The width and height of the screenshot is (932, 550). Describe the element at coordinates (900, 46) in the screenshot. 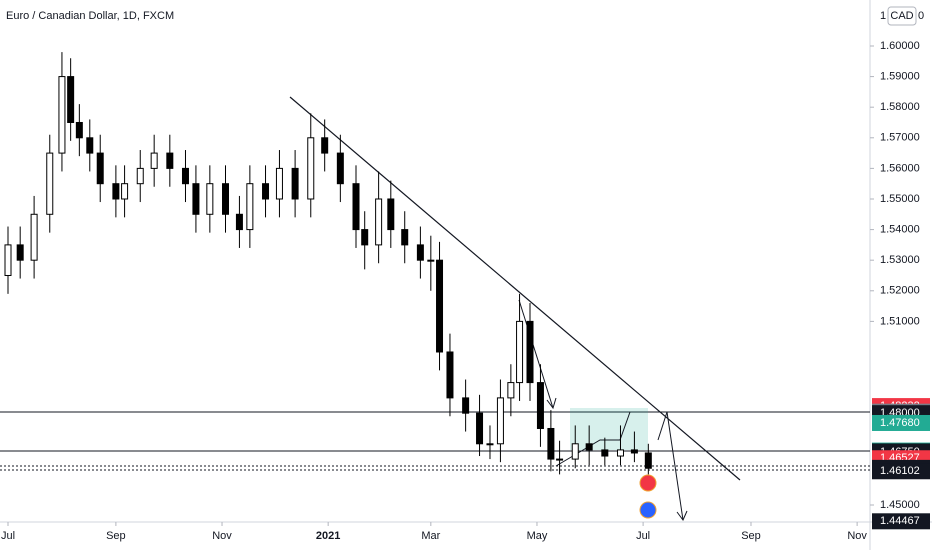

I see `y-tick-label: 1.60000` at that location.